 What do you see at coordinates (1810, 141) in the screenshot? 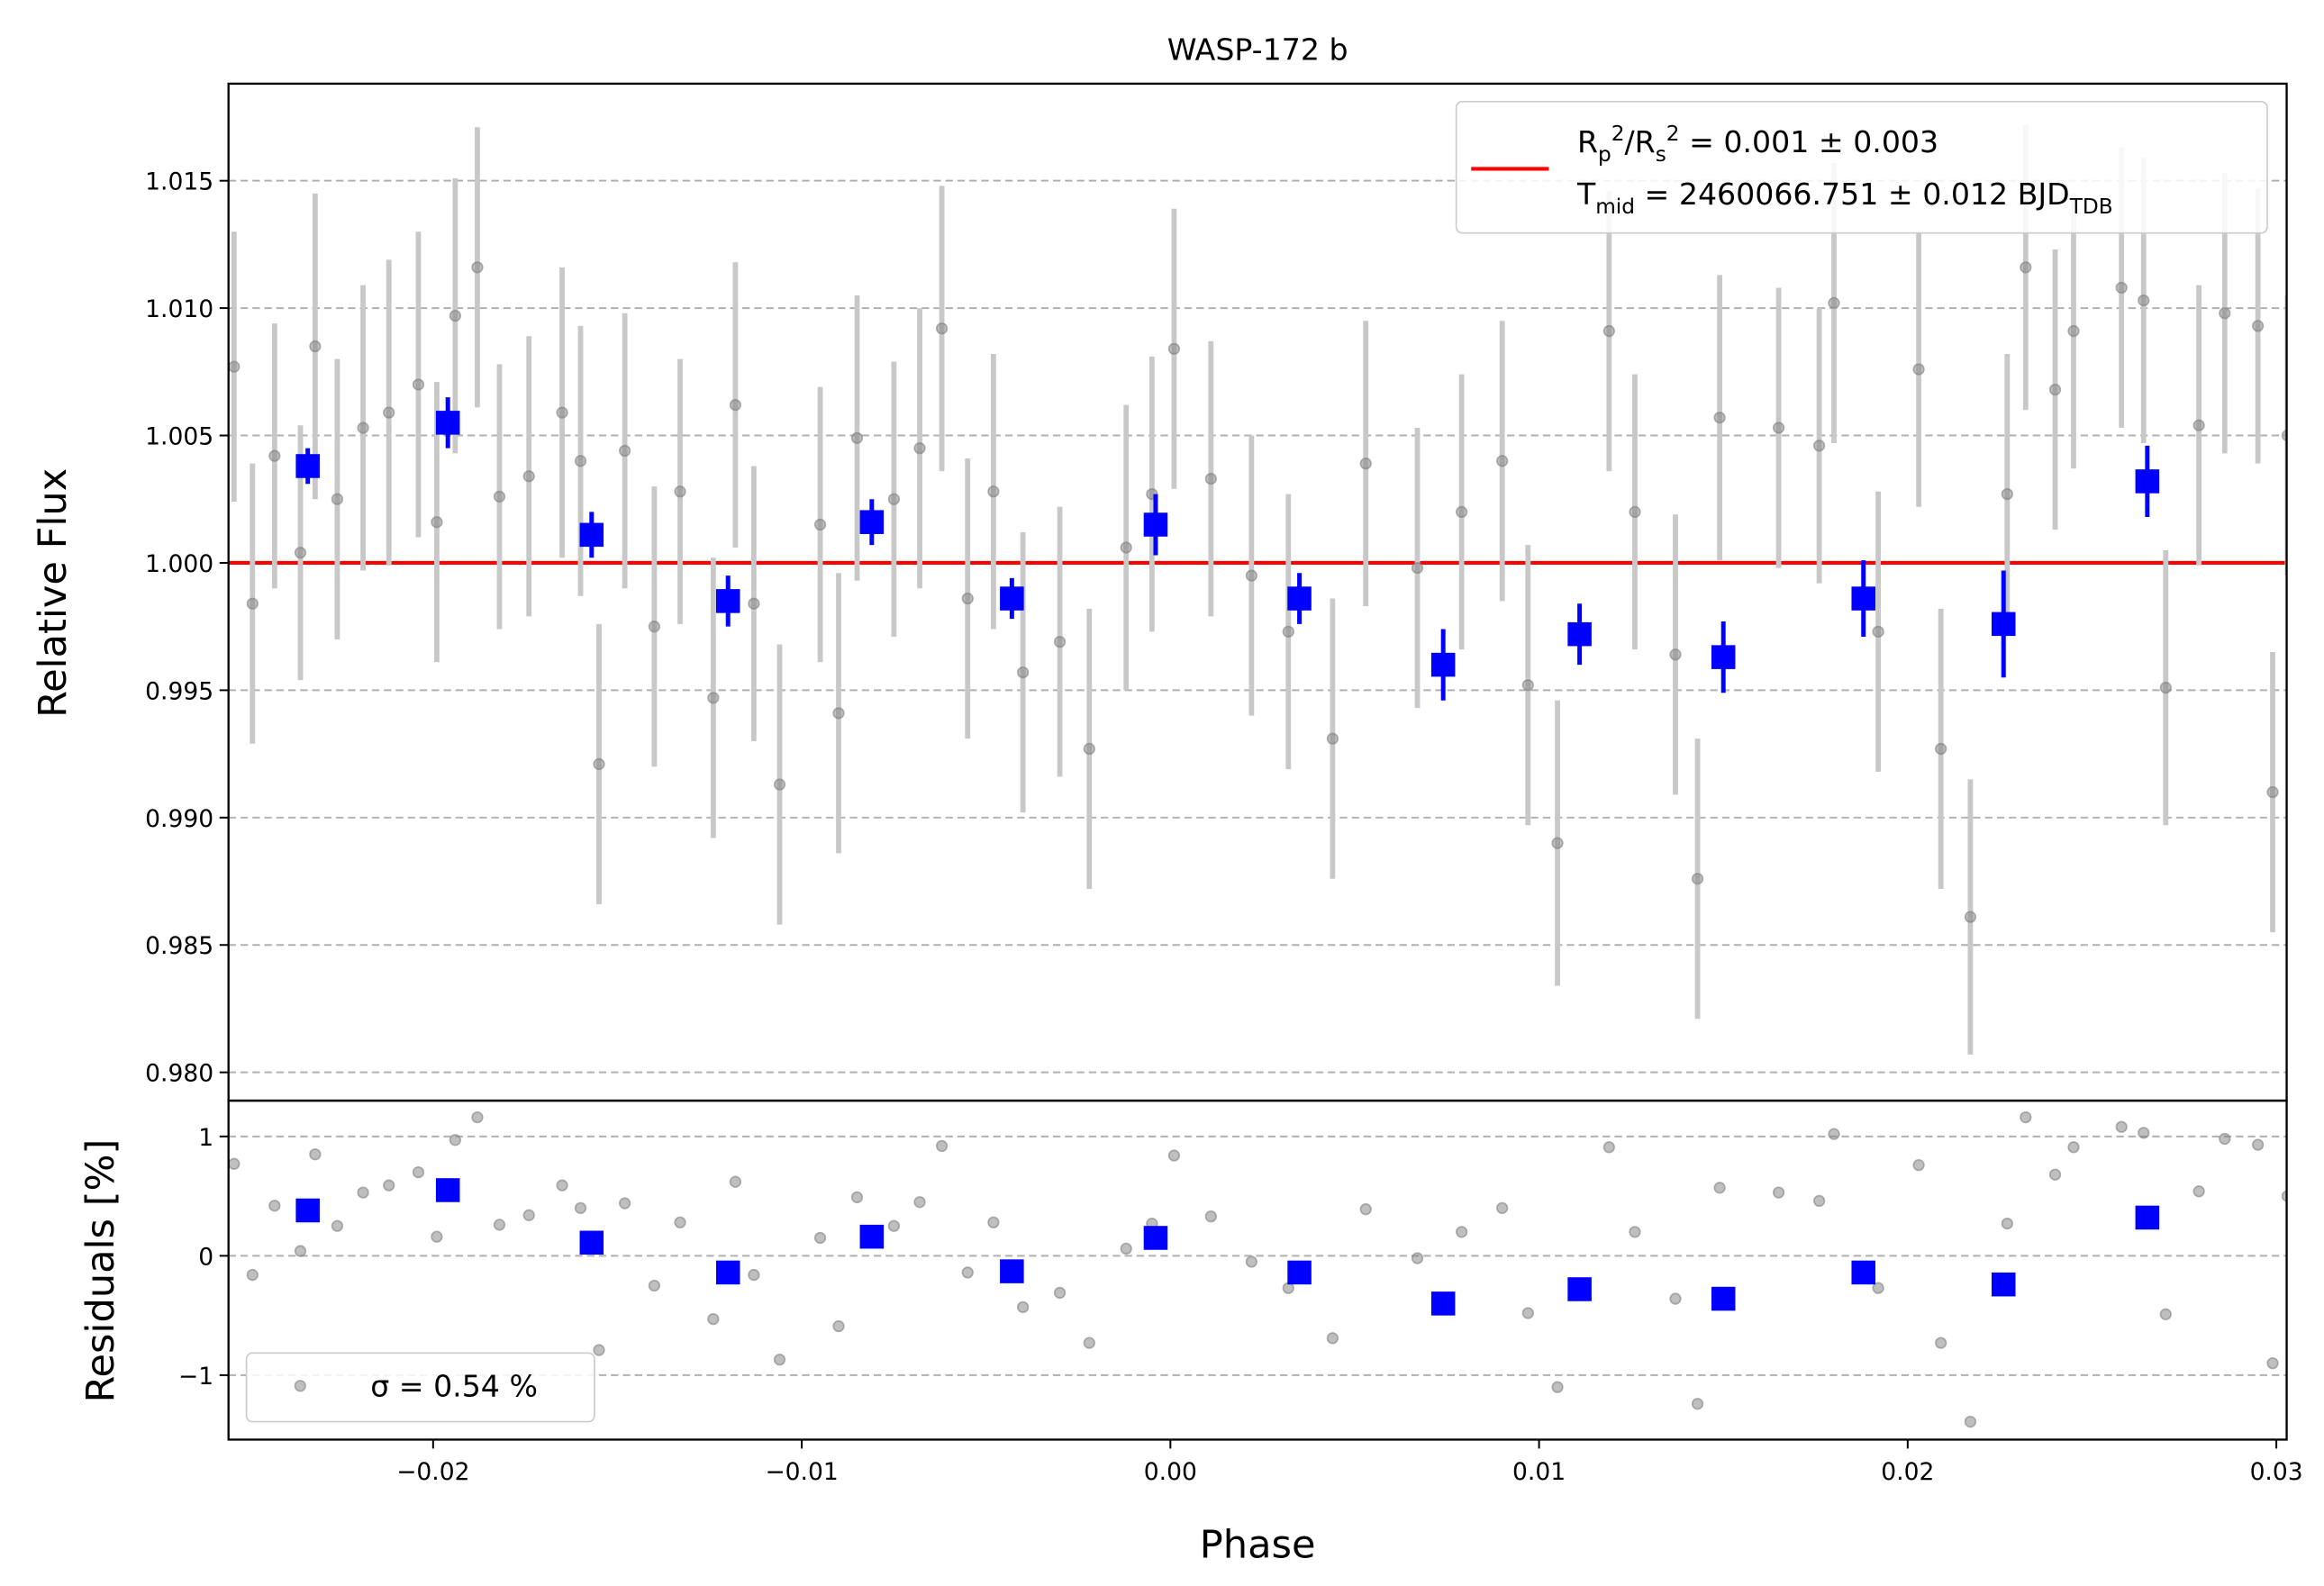
I see `legend-text-part: = 0.001 ± 0.003` at bounding box center [1810, 141].